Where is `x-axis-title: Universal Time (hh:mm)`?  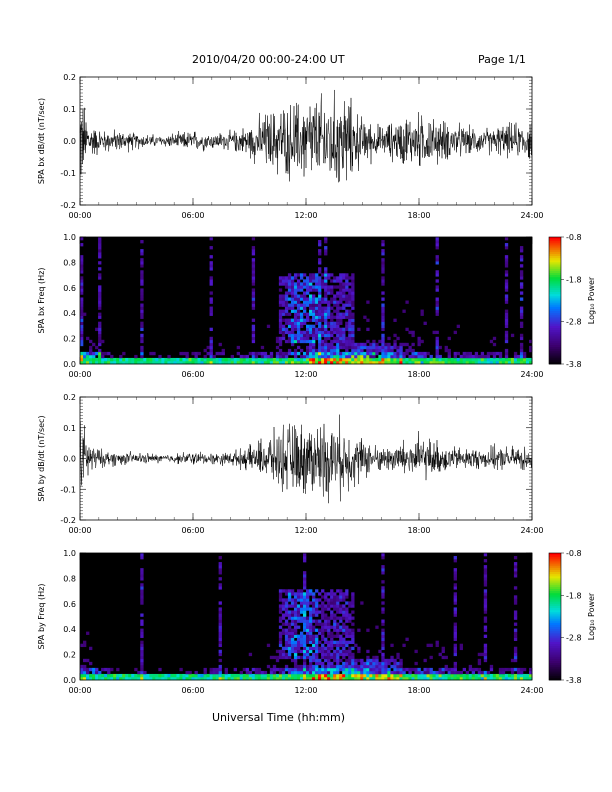 x-axis-title: Universal Time (hh:mm) is located at coordinates (278, 717).